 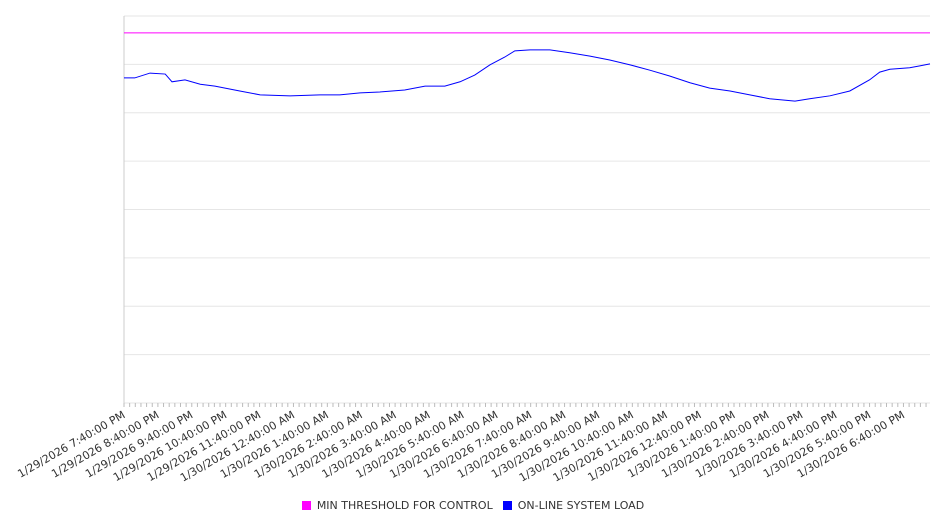 I want to click on legend-label: MIN THRESHOLD FOR CONTROL, so click(x=404, y=505).